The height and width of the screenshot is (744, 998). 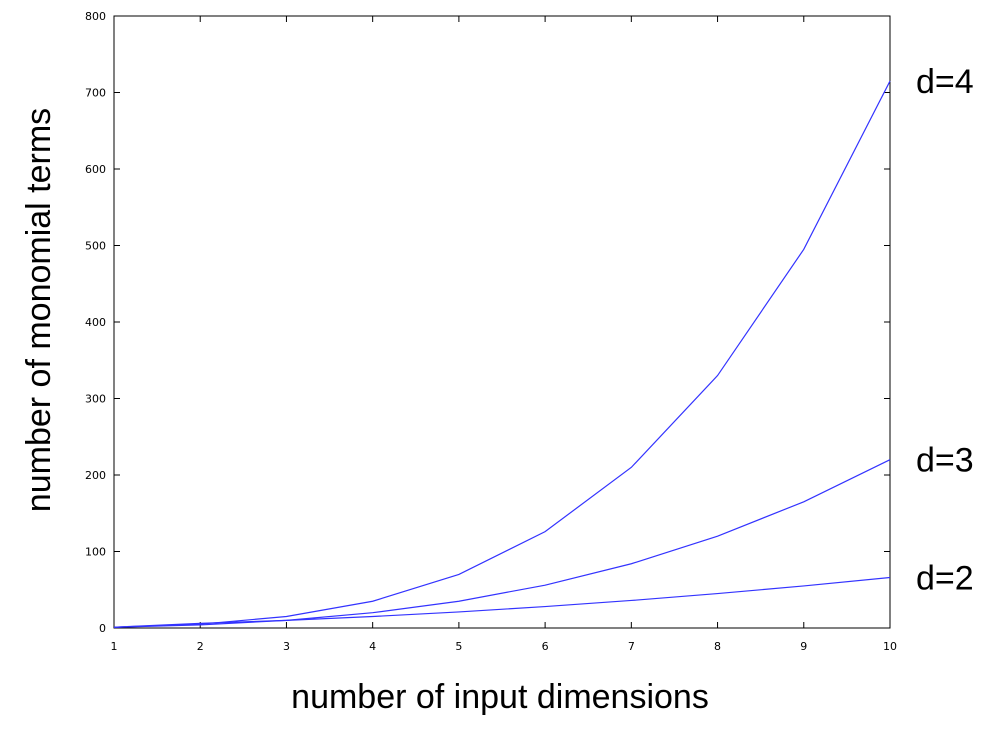 What do you see at coordinates (200, 646) in the screenshot?
I see `x-tick-label: 2` at bounding box center [200, 646].